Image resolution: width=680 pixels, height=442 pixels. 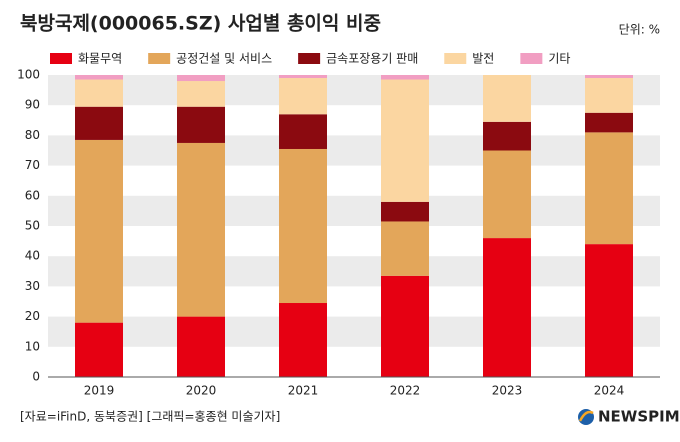 What do you see at coordinates (28, 75) in the screenshot?
I see `y-tick-label: 100` at bounding box center [28, 75].